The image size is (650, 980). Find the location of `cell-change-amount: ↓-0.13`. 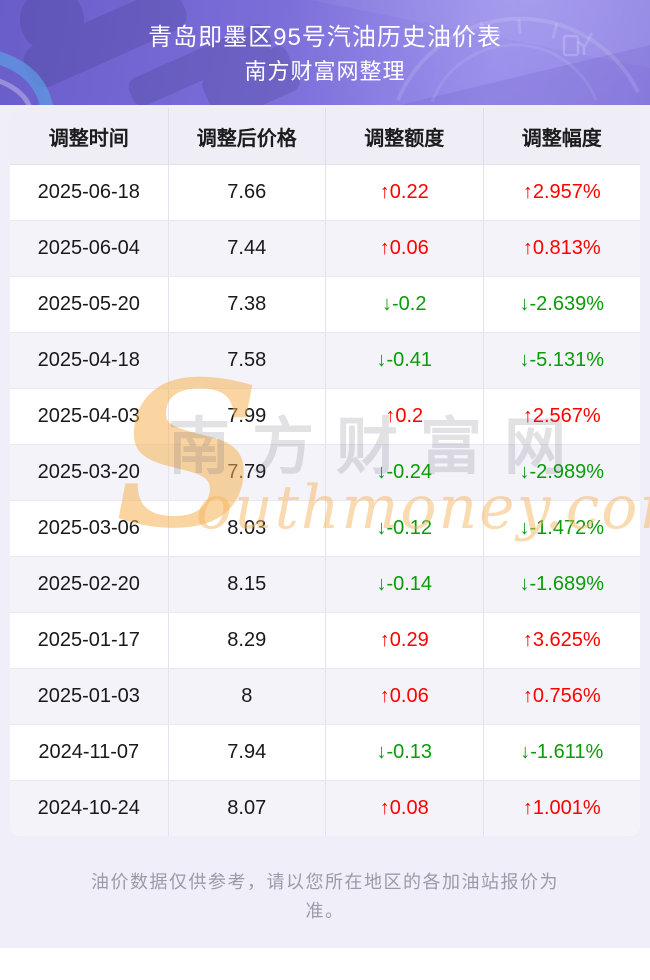

cell-change-amount: ↓-0.13 is located at coordinates (404, 752).